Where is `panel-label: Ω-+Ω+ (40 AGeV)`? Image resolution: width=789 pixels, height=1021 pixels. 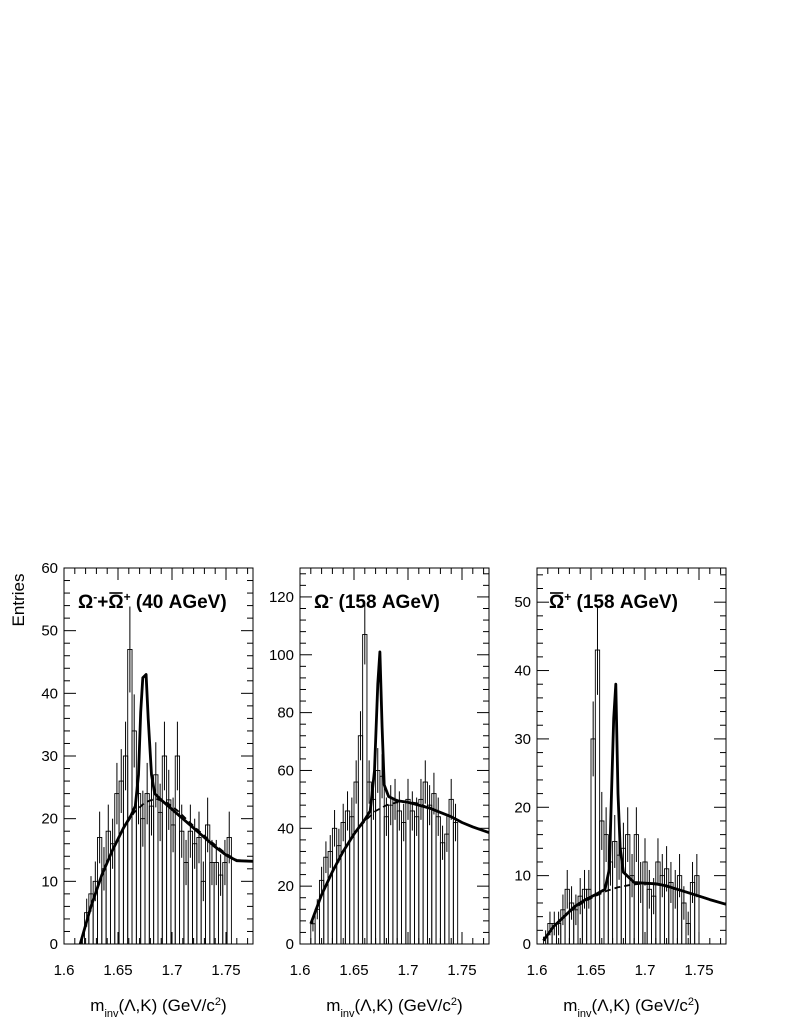
panel-label: Ω-+Ω+ (40 AGeV) is located at coordinates (152, 601).